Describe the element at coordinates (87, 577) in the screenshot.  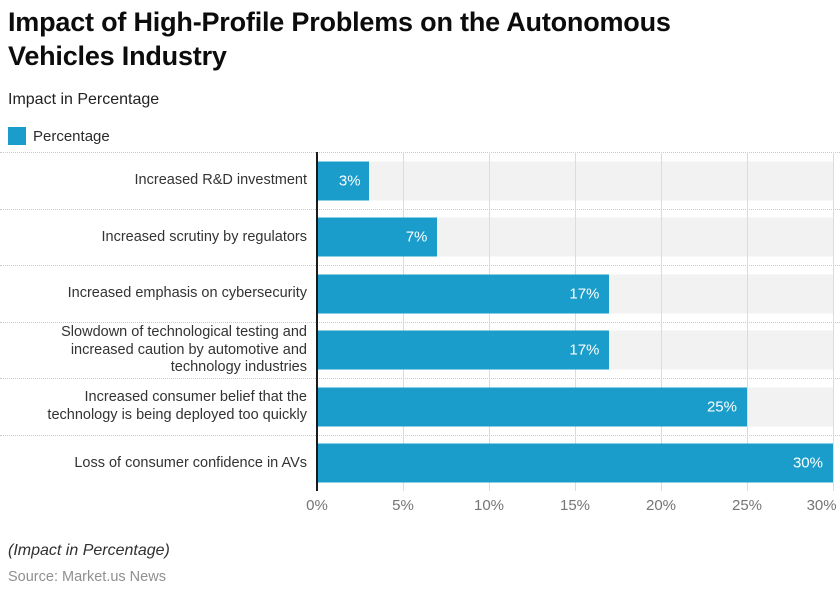
I see `footer-source: Source: Market.us News` at that location.